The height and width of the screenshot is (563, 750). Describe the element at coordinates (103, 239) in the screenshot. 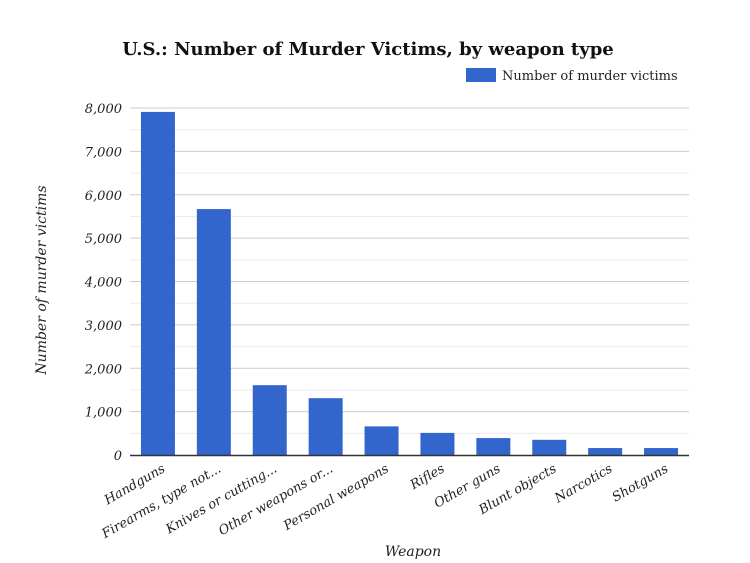

I see `y-tick-label: 5,000` at that location.